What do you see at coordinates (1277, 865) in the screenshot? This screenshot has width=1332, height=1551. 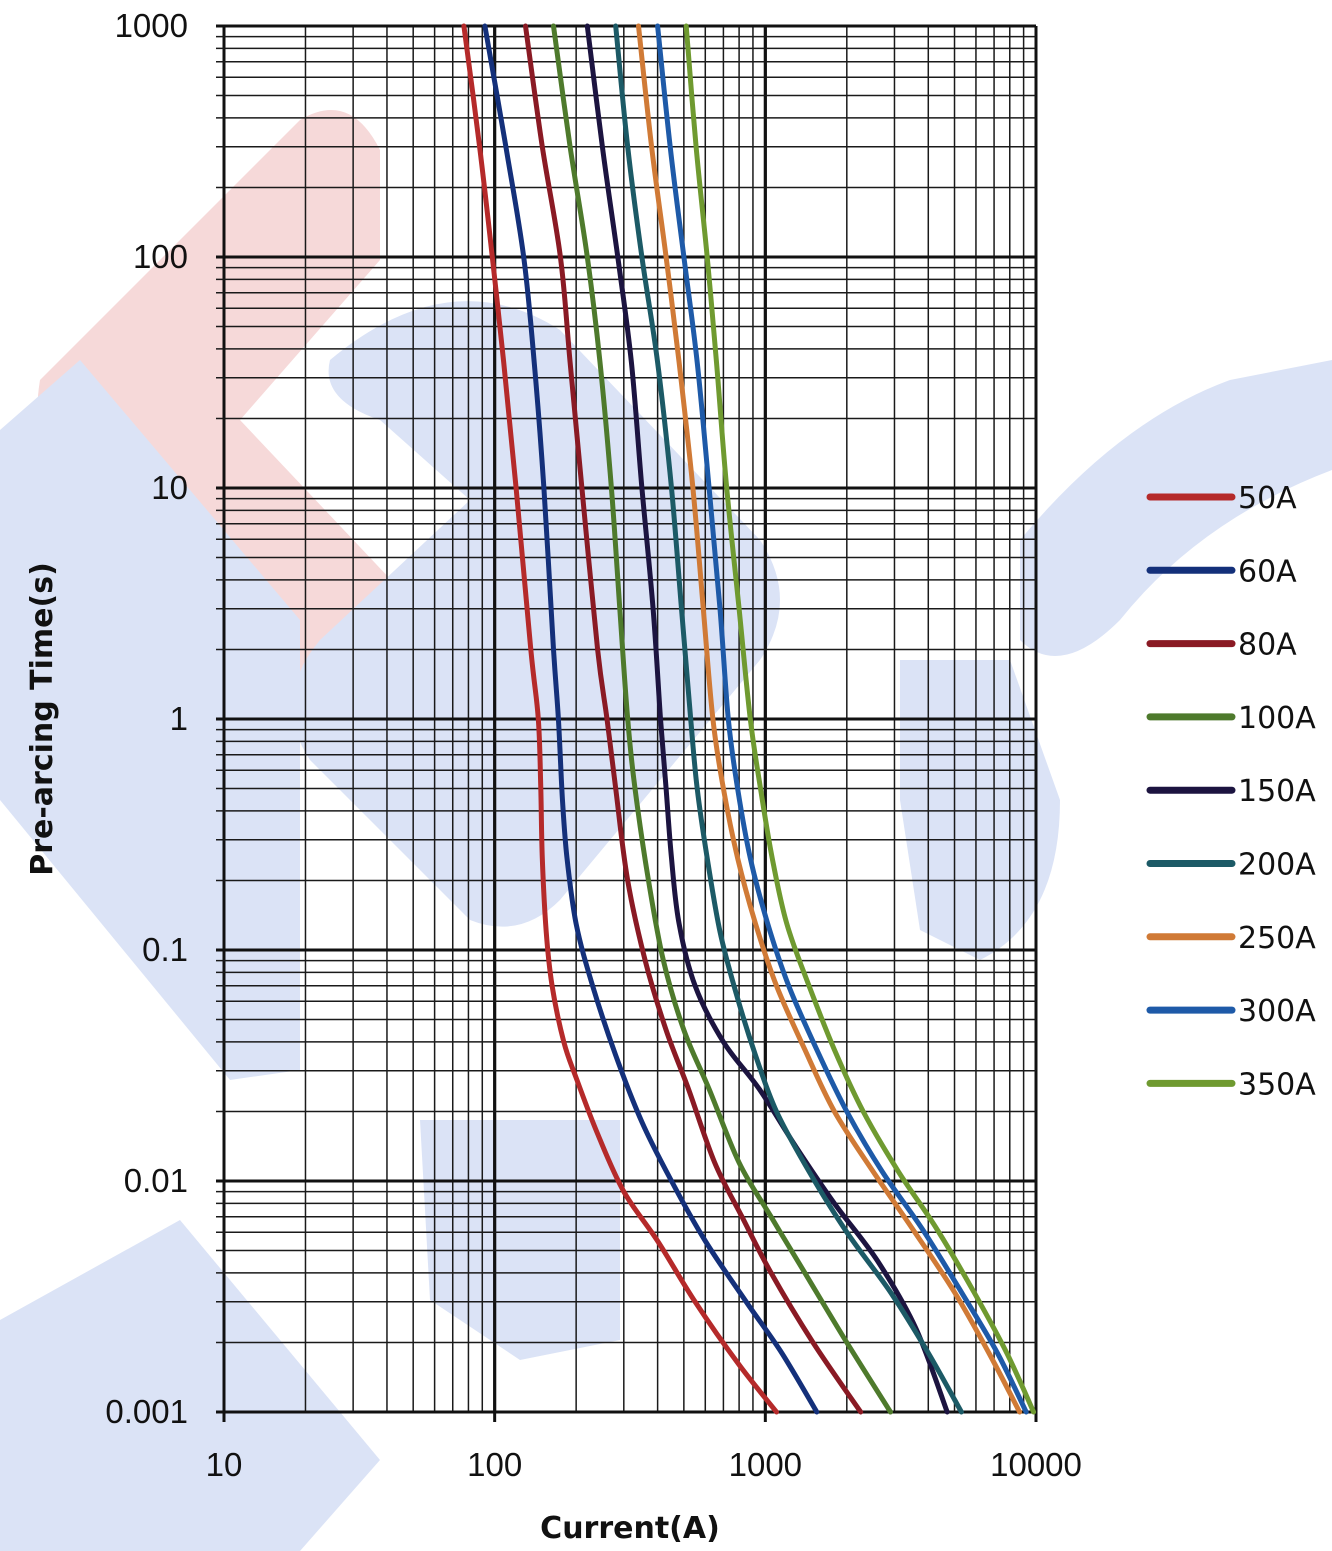 I see `legend-label: 200A` at bounding box center [1277, 865].